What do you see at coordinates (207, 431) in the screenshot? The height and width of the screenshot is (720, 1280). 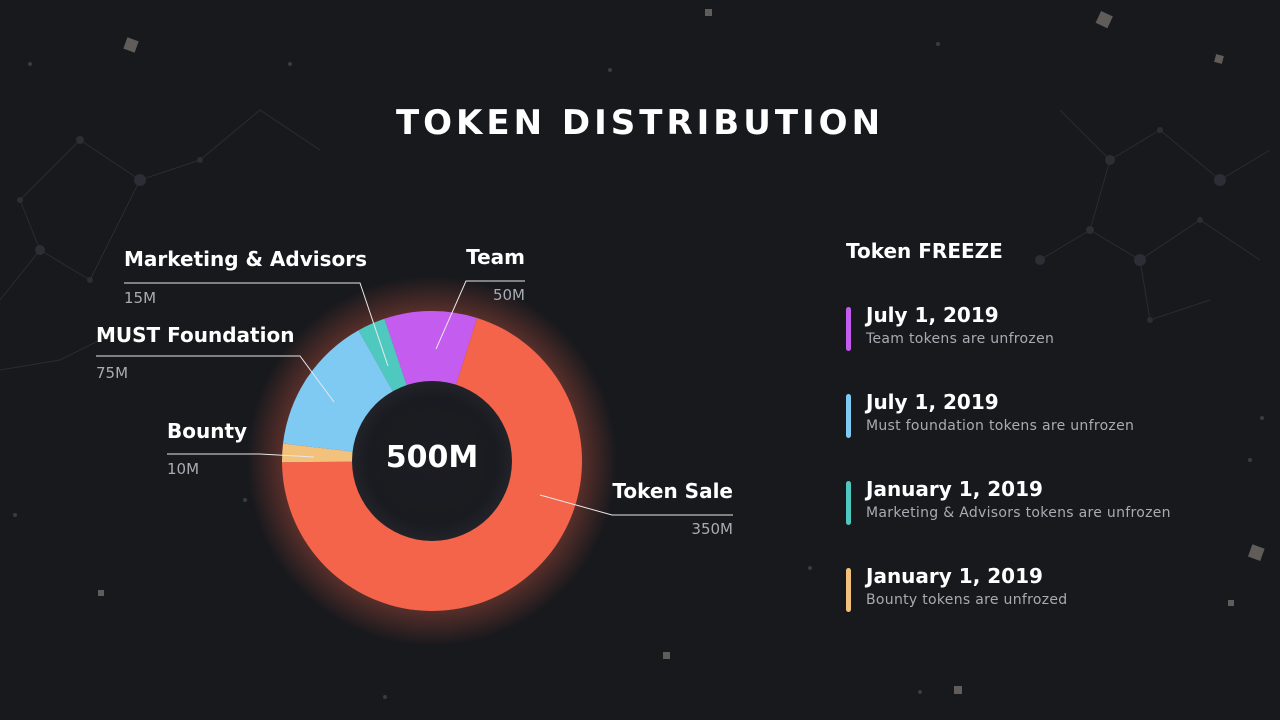 I see `label-bounty: Bounty` at bounding box center [207, 431].